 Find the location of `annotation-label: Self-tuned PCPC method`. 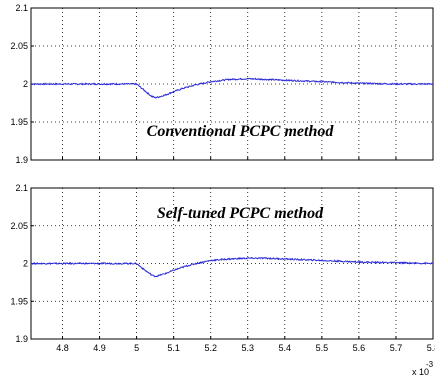

annotation-label: Self-tuned PCPC method is located at coordinates (240, 213).